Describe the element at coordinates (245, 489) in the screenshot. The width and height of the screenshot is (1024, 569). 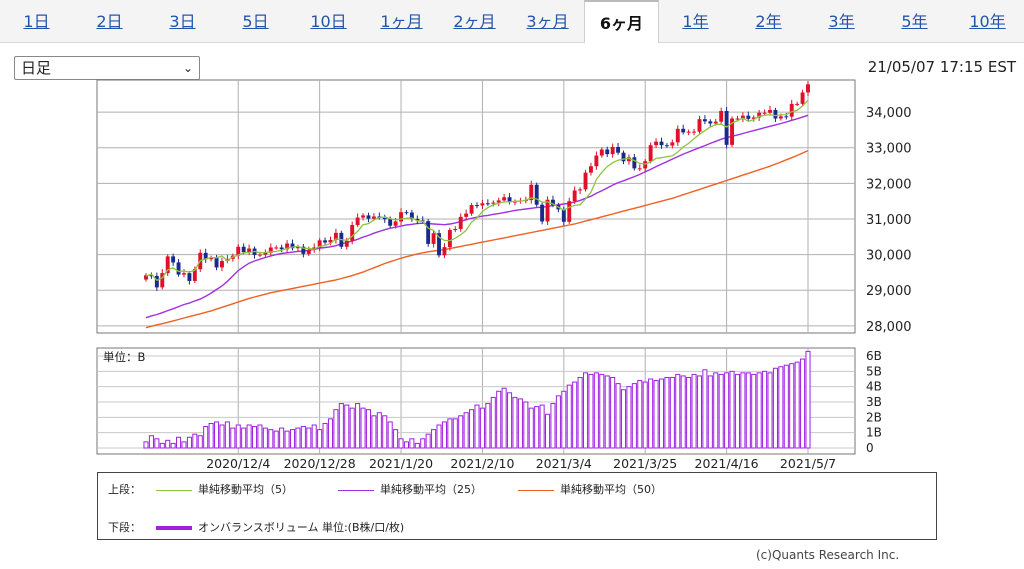
I see `legend-sma5-label: 単純移動平均（5）` at that location.